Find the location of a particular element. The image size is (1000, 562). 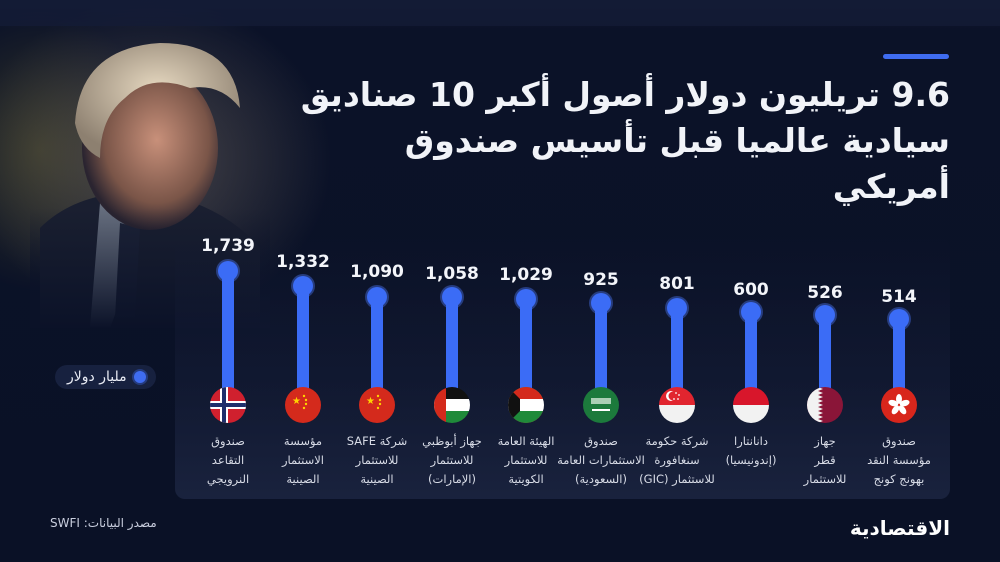

value-label: 1,029 is located at coordinates (526, 275).